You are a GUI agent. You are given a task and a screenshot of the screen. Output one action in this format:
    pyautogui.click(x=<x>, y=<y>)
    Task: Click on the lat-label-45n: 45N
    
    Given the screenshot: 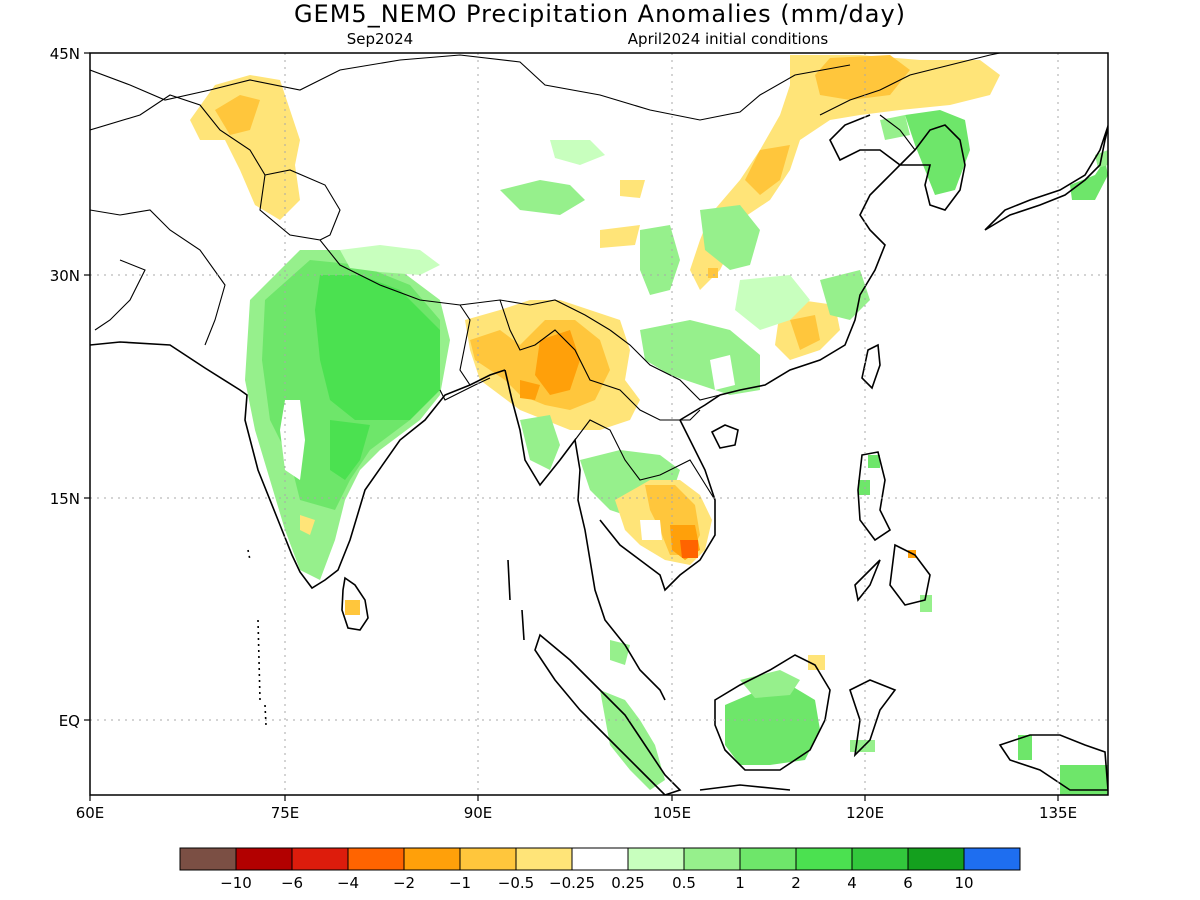 What is the action you would take?
    pyautogui.click(x=65, y=54)
    